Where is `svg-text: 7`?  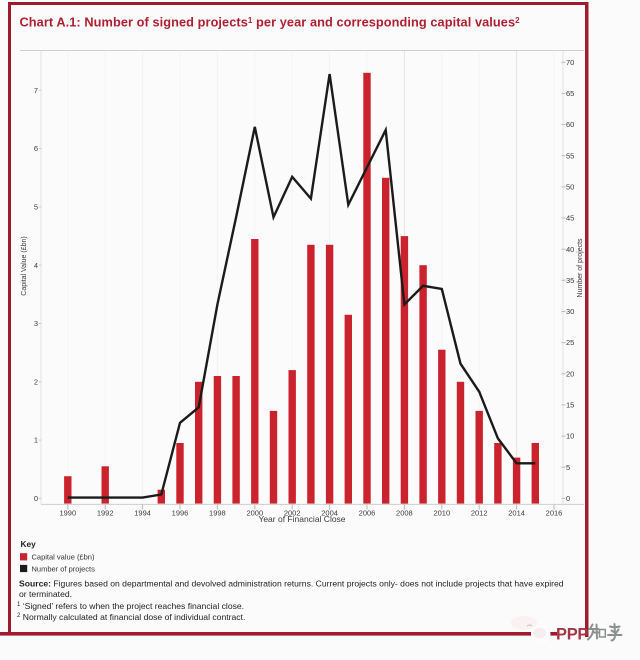
svg-text: 7 is located at coordinates (36, 90).